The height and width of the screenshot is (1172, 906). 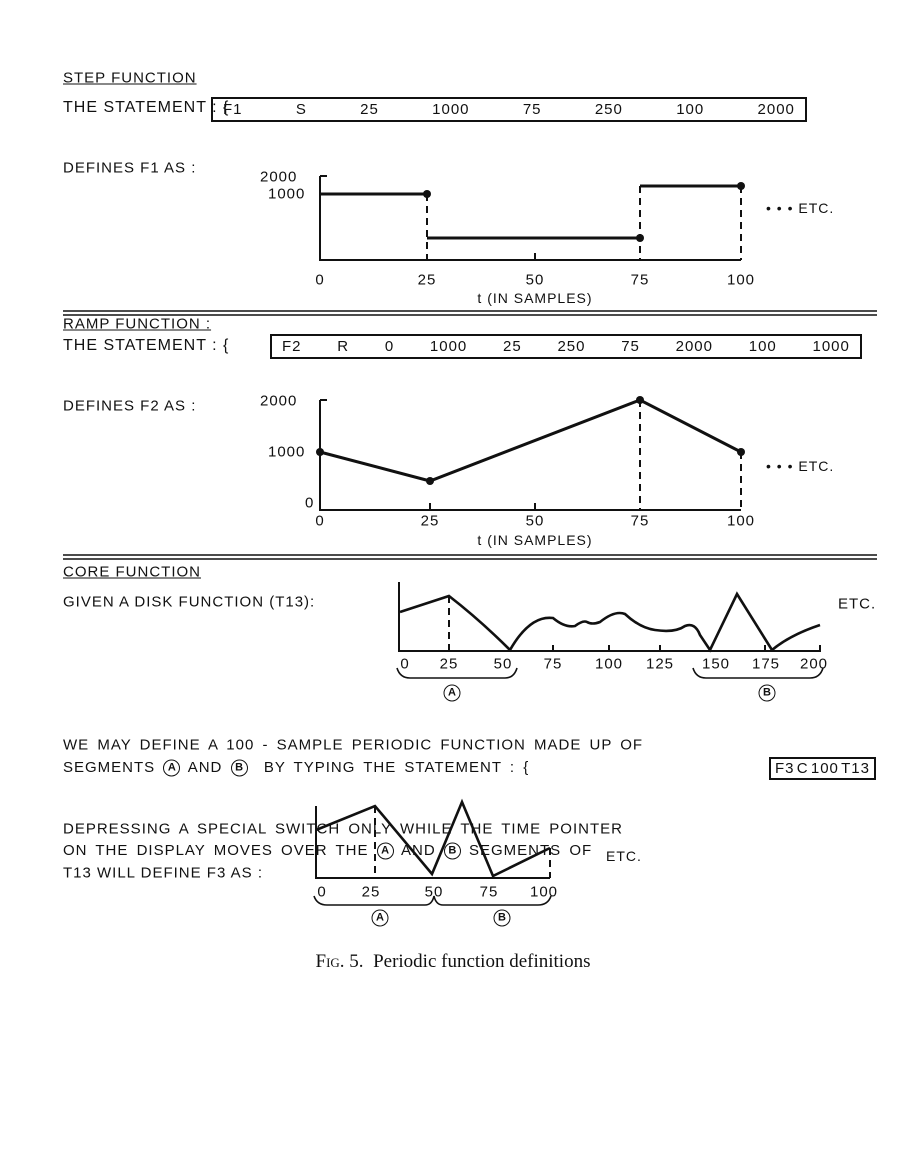 What do you see at coordinates (163, 873) in the screenshot?
I see `core-text-5: T13 WILL DEFINE F3 AS :` at bounding box center [163, 873].